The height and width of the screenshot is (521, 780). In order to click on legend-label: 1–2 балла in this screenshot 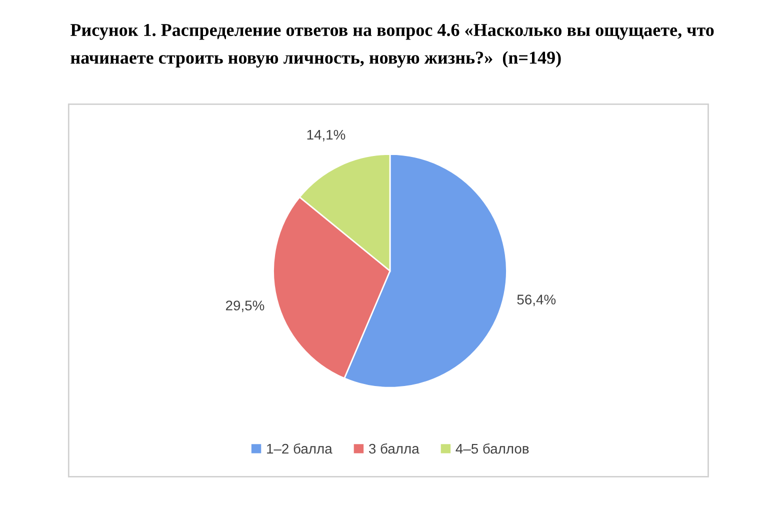, I will do `click(299, 448)`.